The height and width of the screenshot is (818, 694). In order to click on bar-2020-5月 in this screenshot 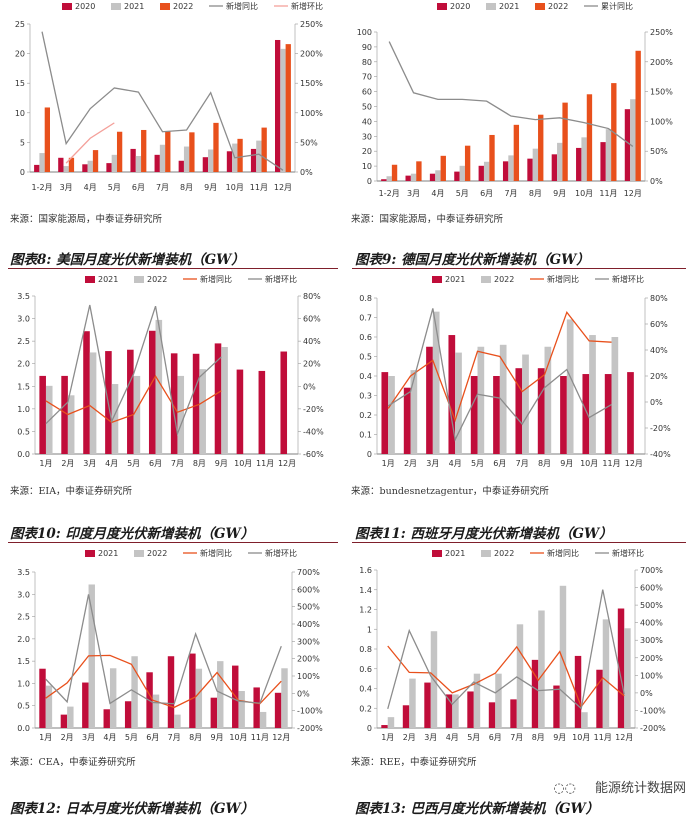, I will do `click(457, 176)`.